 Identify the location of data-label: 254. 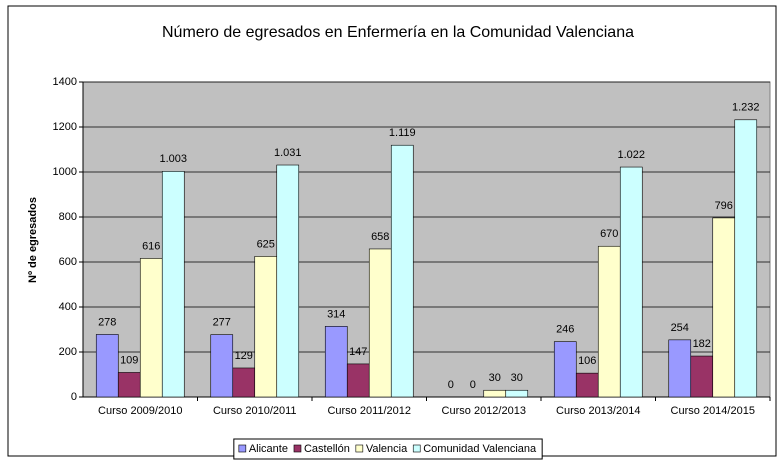
(680, 328).